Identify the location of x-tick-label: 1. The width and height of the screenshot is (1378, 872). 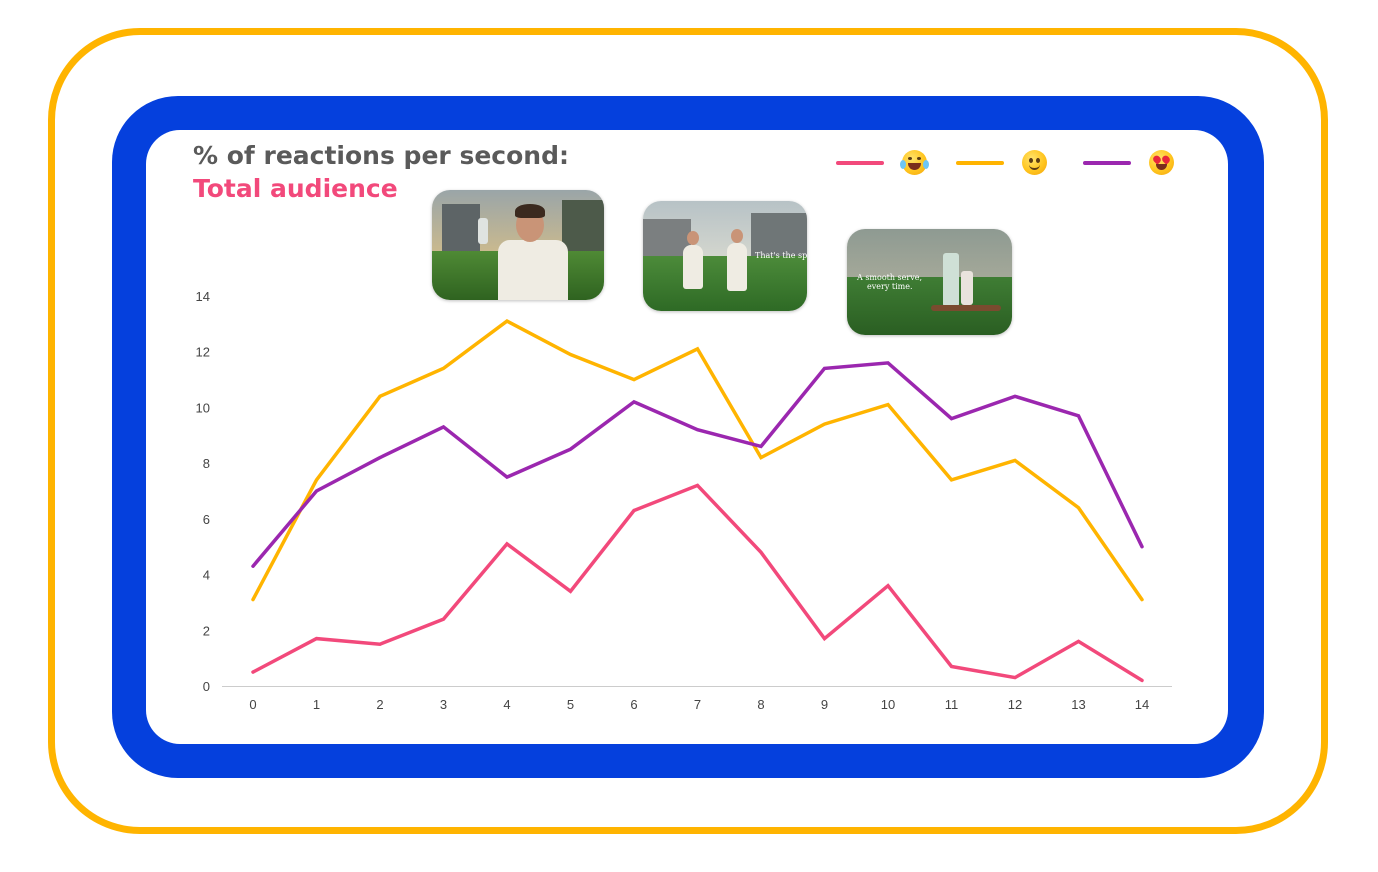
(316, 704).